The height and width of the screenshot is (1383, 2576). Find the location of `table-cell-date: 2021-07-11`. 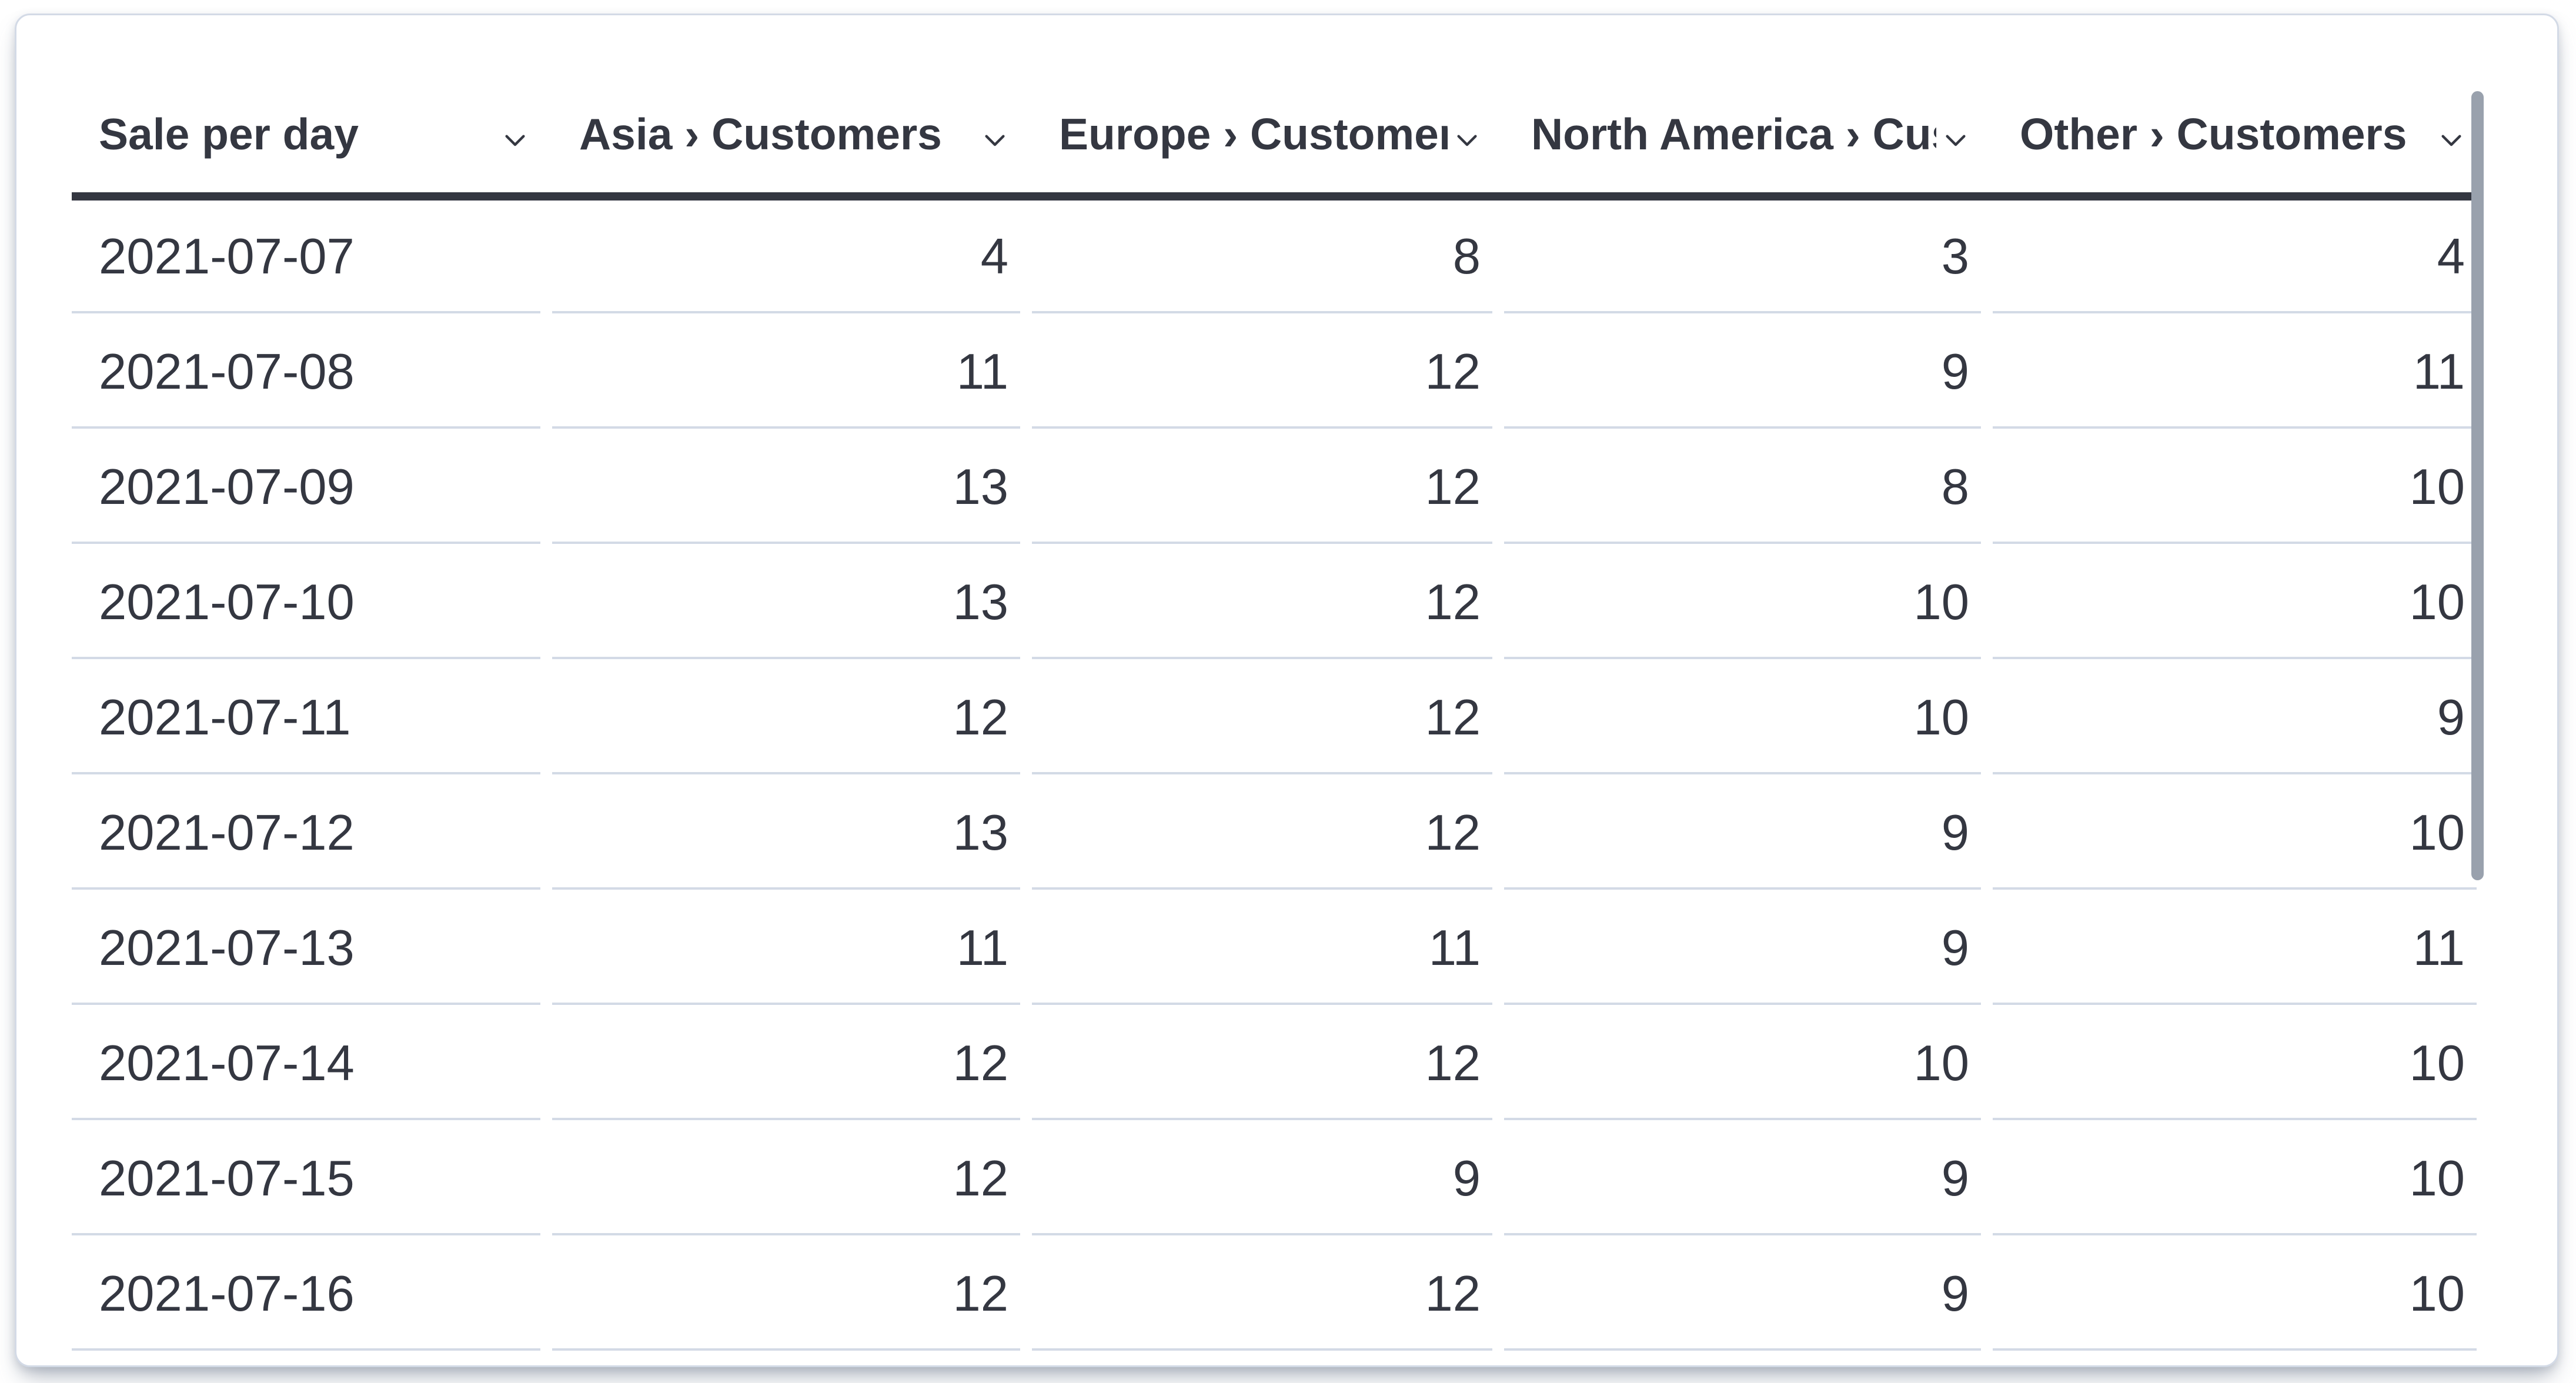

table-cell-date: 2021-07-11 is located at coordinates (306, 718).